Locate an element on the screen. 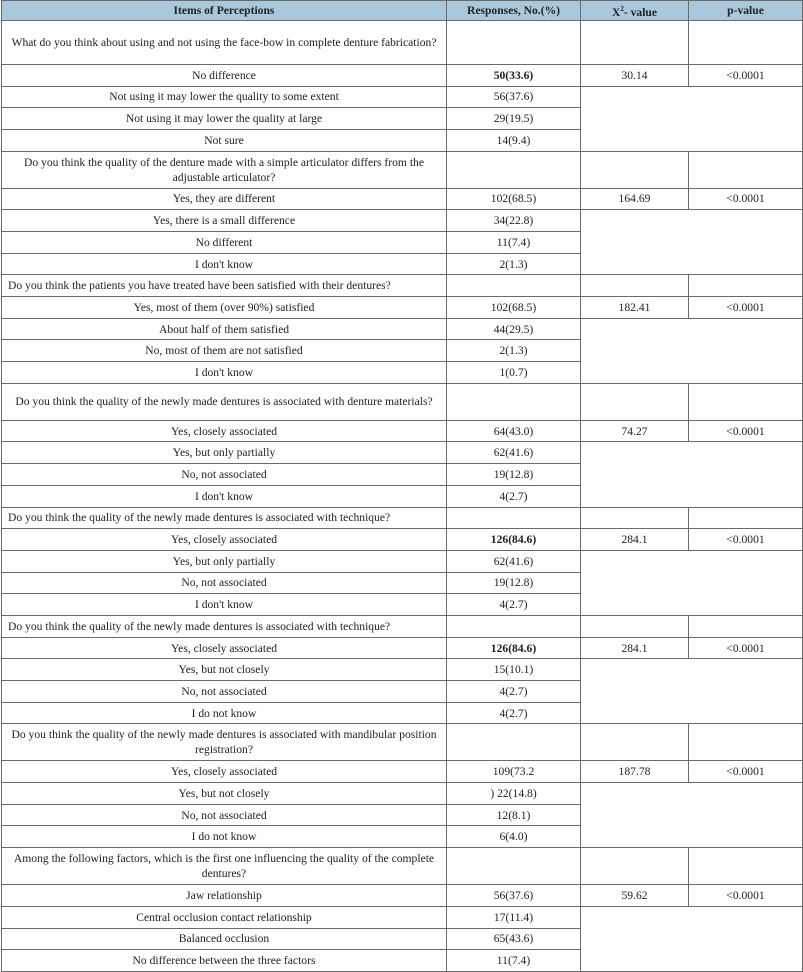  option-row: Yes, but not closely) 22(14.8) is located at coordinates (402, 815).